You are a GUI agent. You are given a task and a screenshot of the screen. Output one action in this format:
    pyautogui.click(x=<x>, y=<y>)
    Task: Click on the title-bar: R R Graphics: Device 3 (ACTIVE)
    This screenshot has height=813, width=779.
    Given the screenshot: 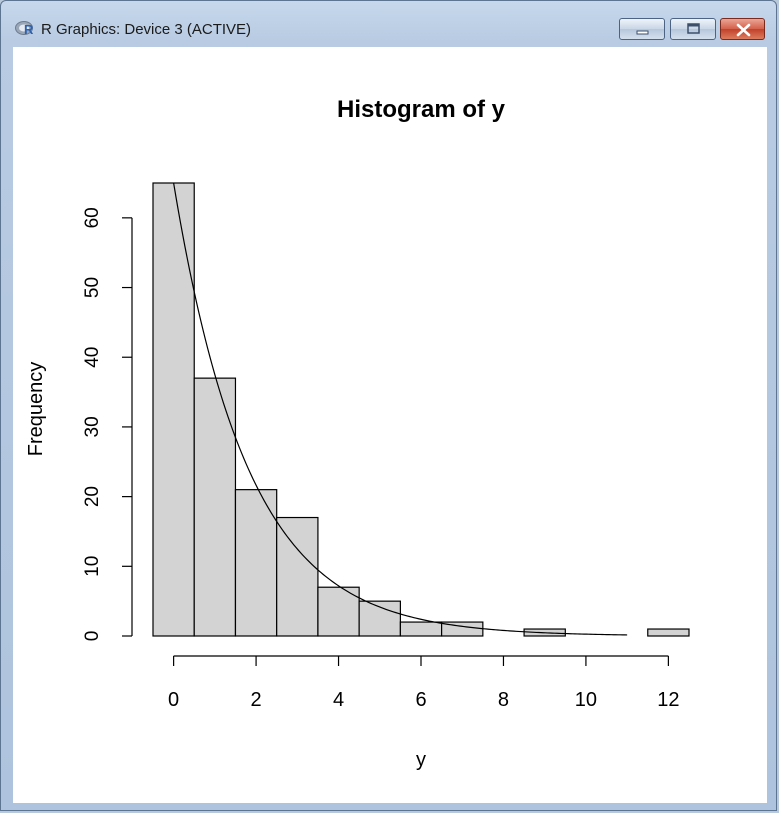 What is the action you would take?
    pyautogui.click(x=388, y=24)
    